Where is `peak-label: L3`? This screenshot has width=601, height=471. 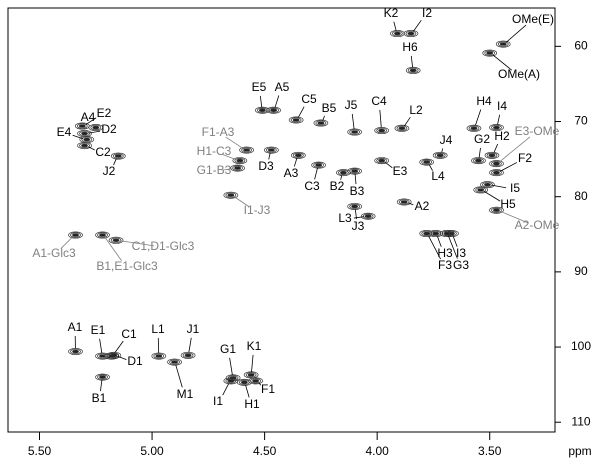 peak-label: L3 is located at coordinates (345, 218).